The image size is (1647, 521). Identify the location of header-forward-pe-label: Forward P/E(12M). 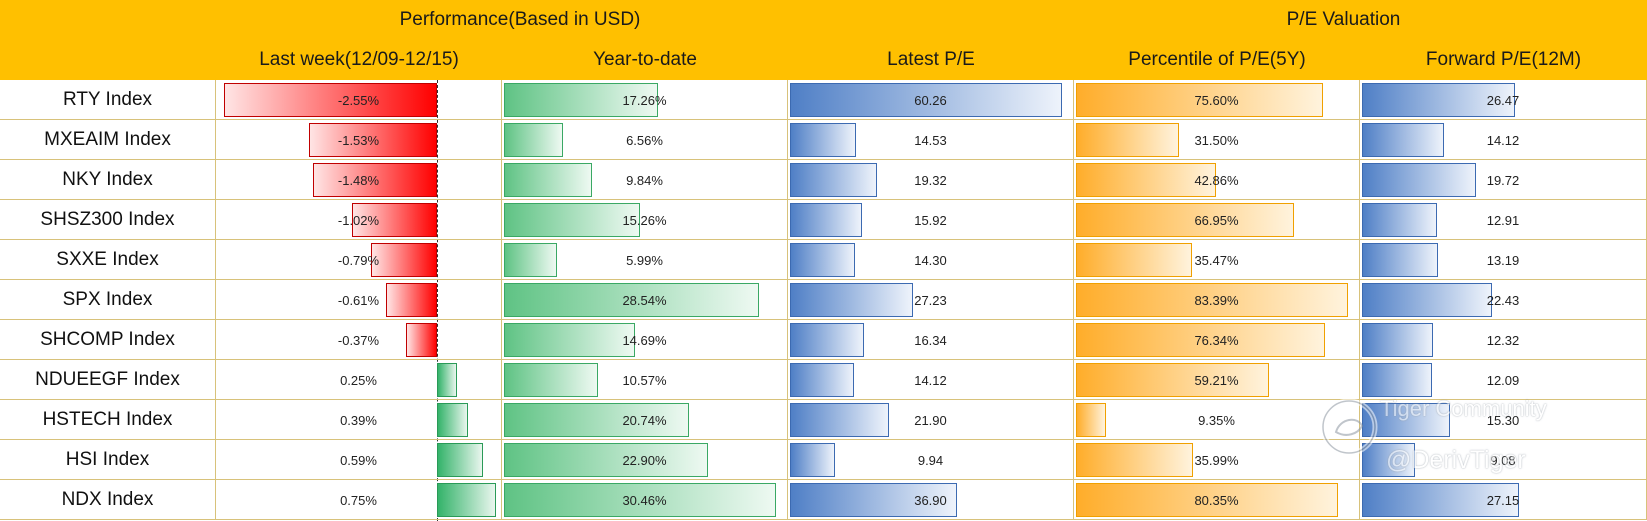
(1503, 59).